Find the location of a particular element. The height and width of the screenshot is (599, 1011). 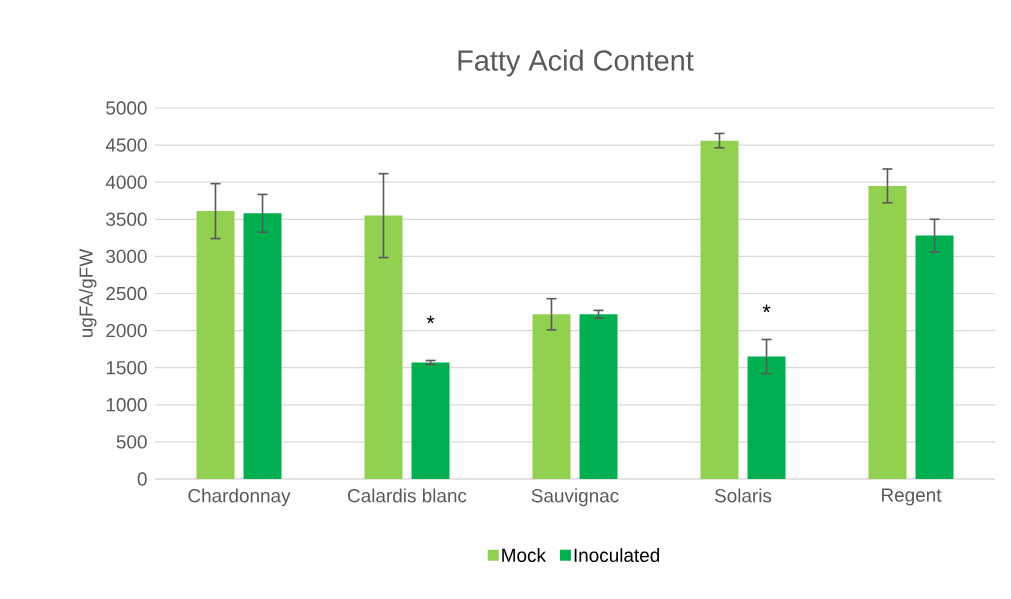

x-tick-label: Chardonnay is located at coordinates (239, 497).